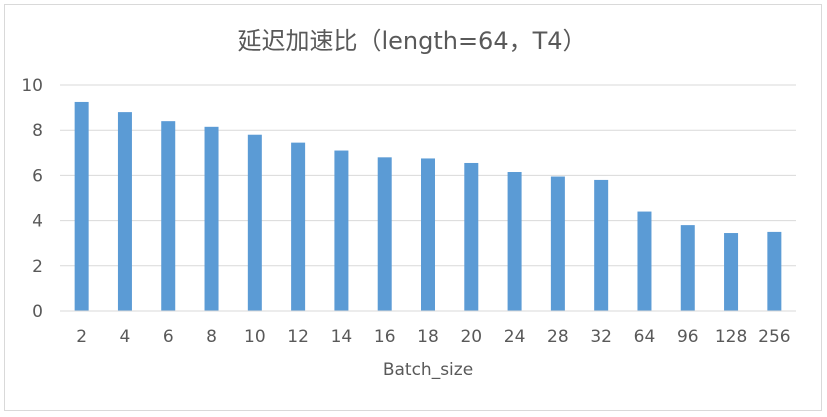  Describe the element at coordinates (774, 337) in the screenshot. I see `x-tick-label: 256` at that location.